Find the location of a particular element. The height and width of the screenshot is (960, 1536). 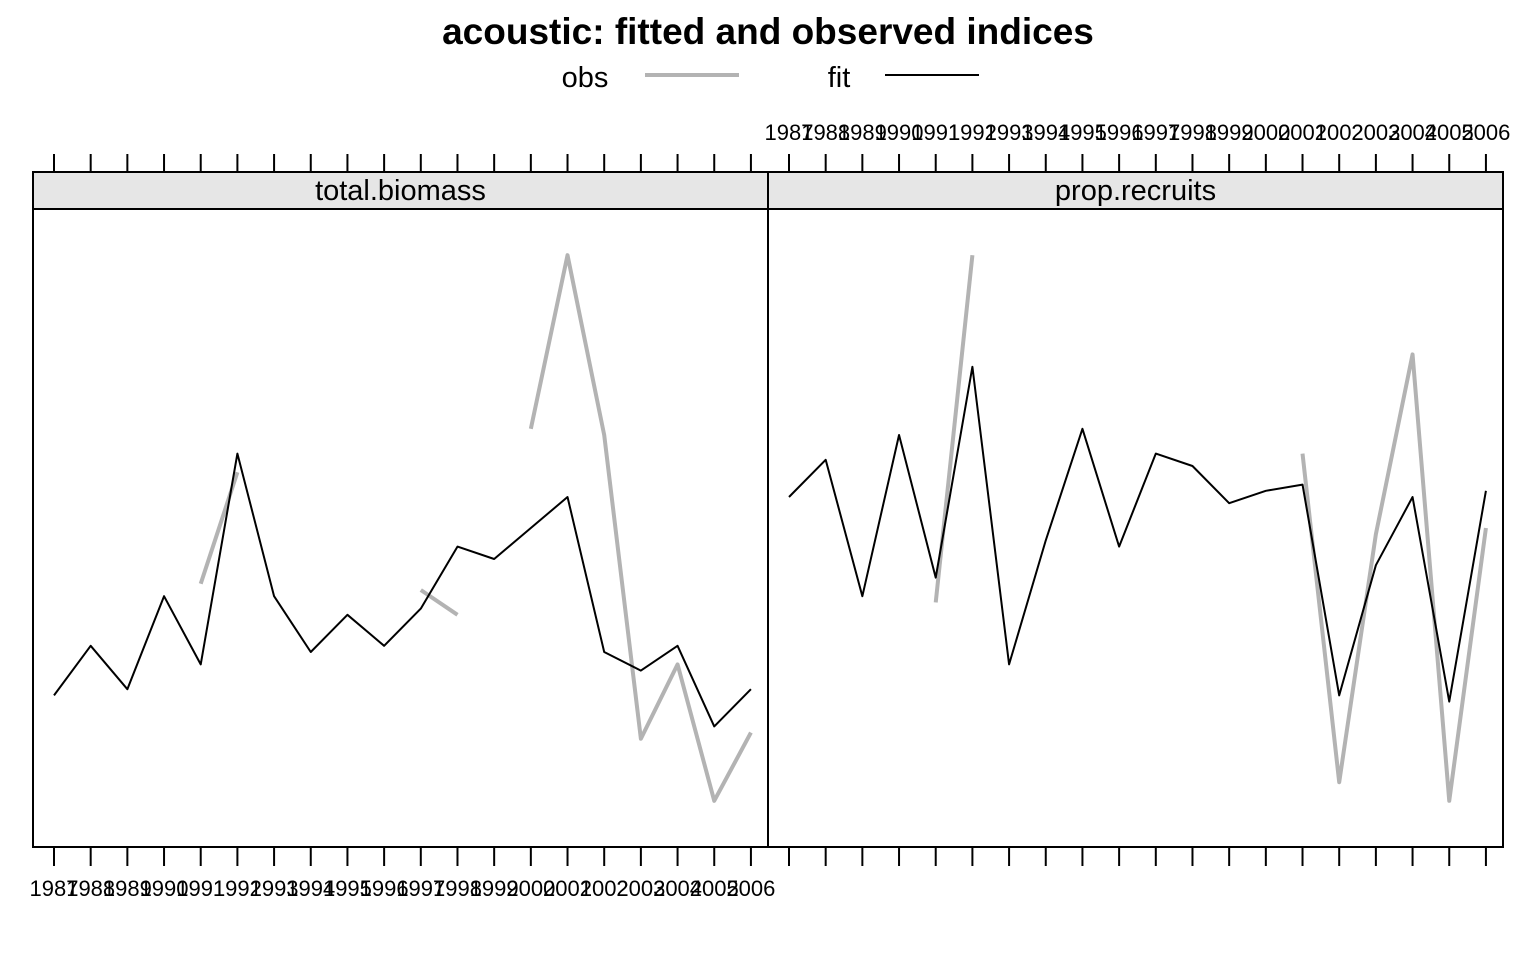

legend-label-fit: fit is located at coordinates (839, 78).